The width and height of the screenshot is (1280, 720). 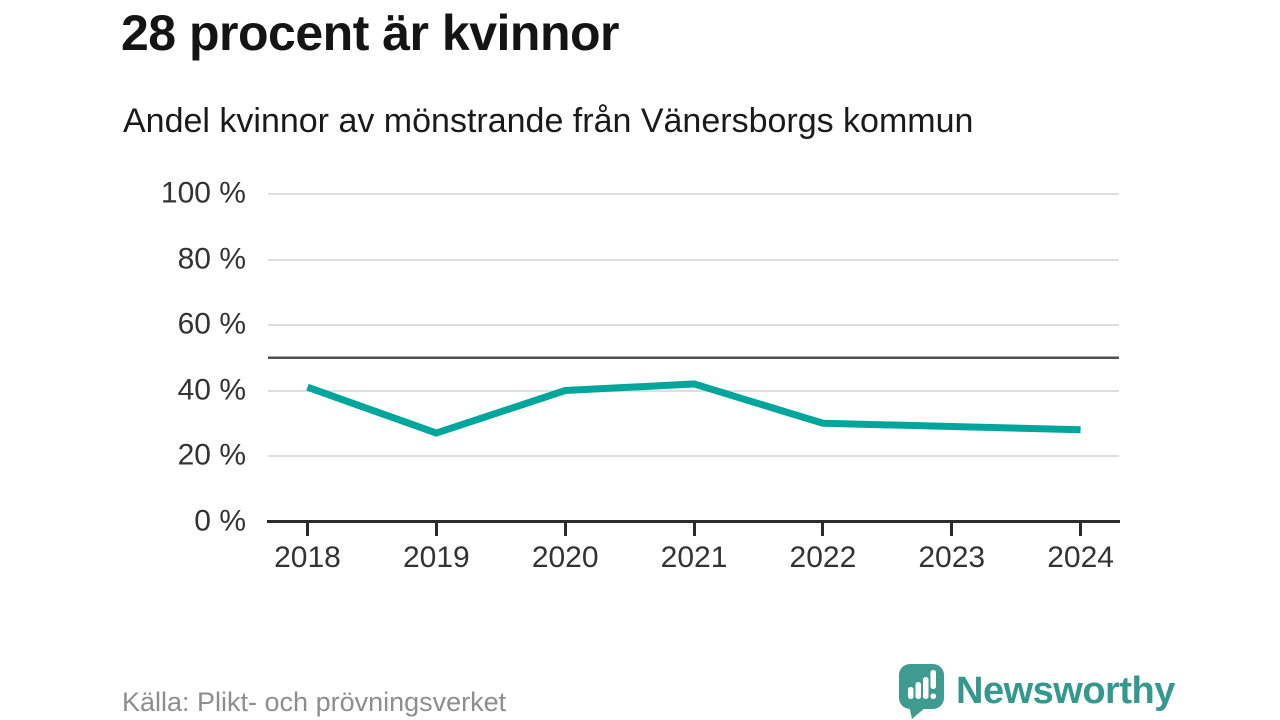 I want to click on y-axis-tick-label: 40 %, so click(x=211, y=389).